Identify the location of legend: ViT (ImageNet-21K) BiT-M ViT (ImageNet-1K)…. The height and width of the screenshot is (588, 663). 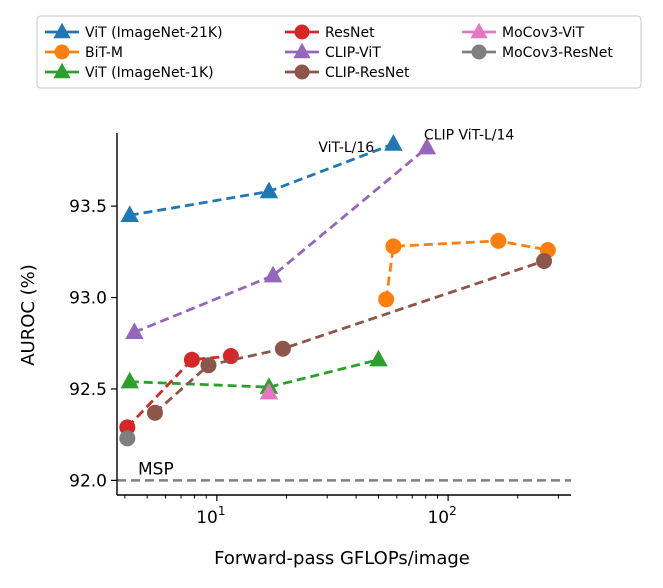
(339, 52).